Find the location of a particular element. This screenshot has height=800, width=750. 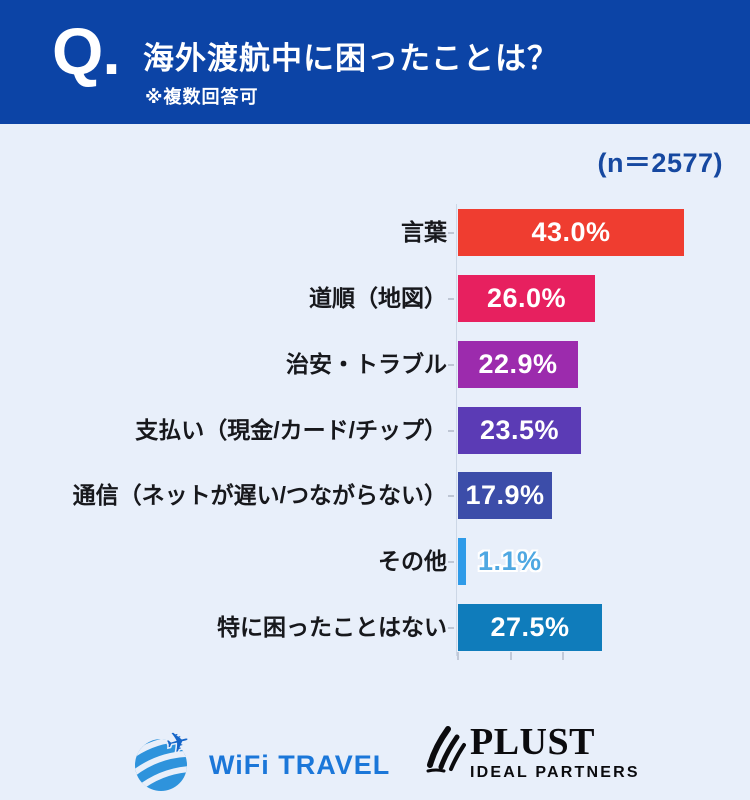

chart-row: 道順（地図） 26.0% is located at coordinates (375, 298).